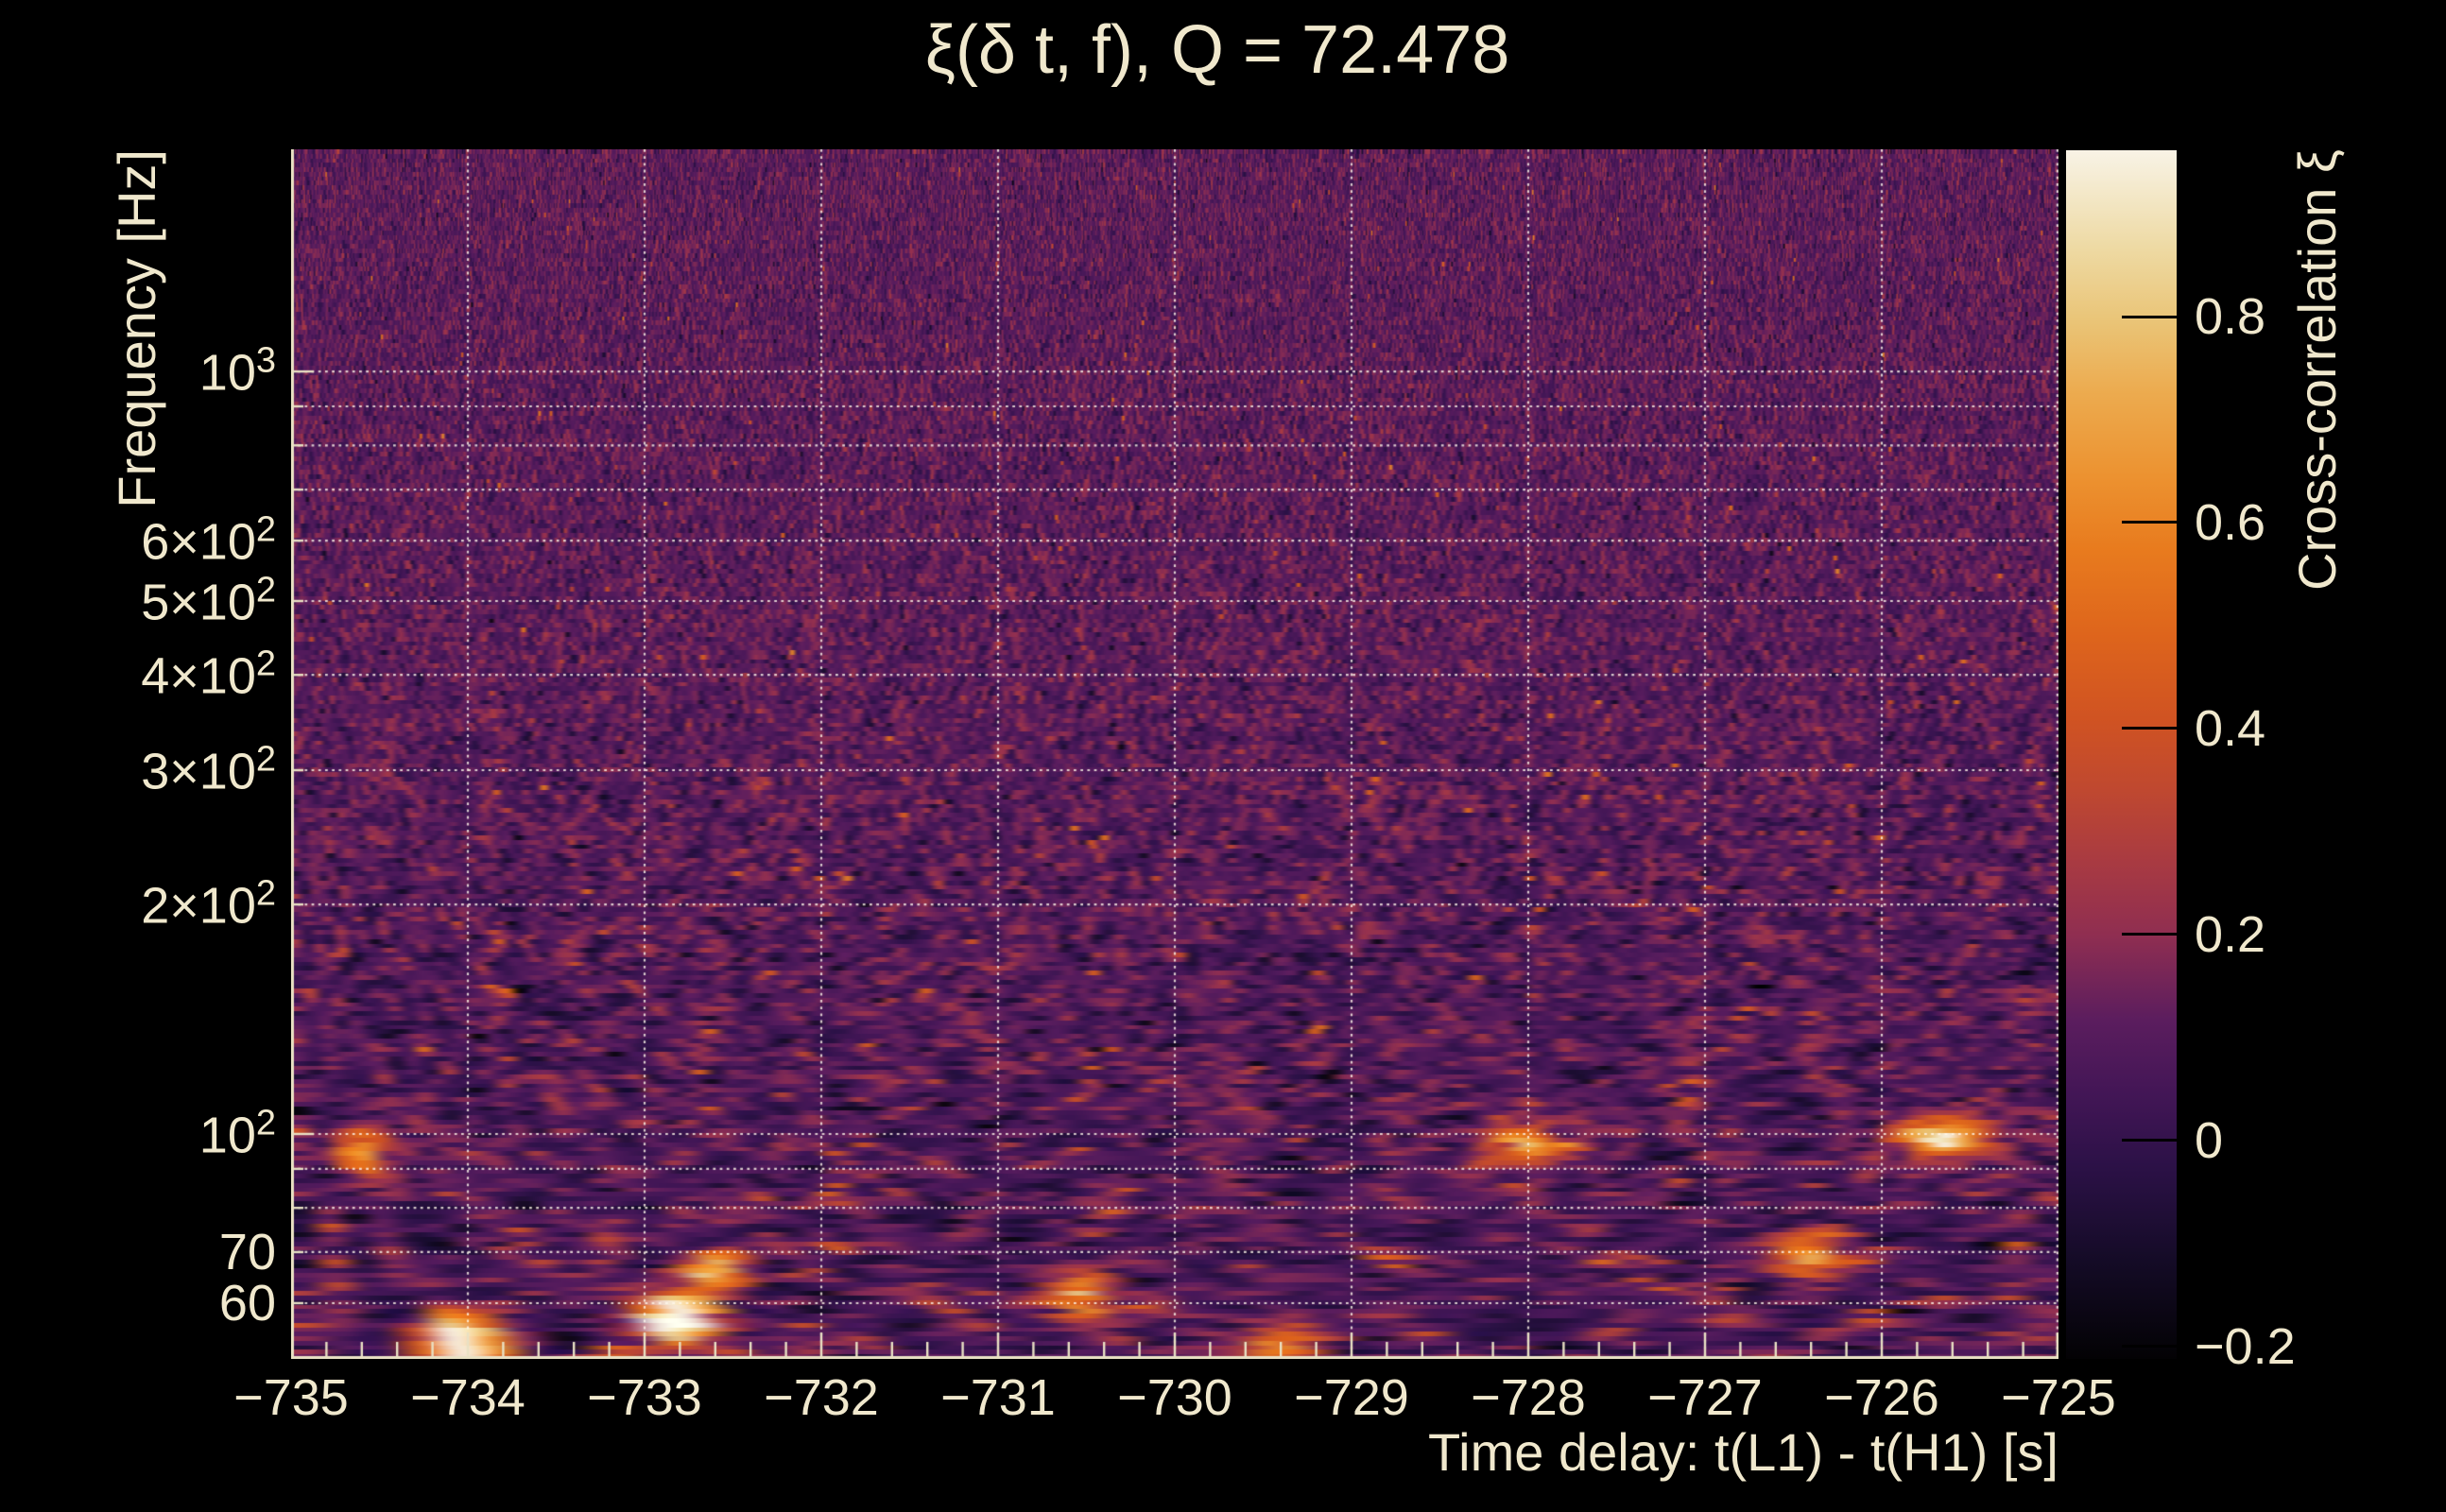 Image resolution: width=2446 pixels, height=1512 pixels. What do you see at coordinates (2209, 1140) in the screenshot?
I see `colorbar-tick-label: 0` at bounding box center [2209, 1140].